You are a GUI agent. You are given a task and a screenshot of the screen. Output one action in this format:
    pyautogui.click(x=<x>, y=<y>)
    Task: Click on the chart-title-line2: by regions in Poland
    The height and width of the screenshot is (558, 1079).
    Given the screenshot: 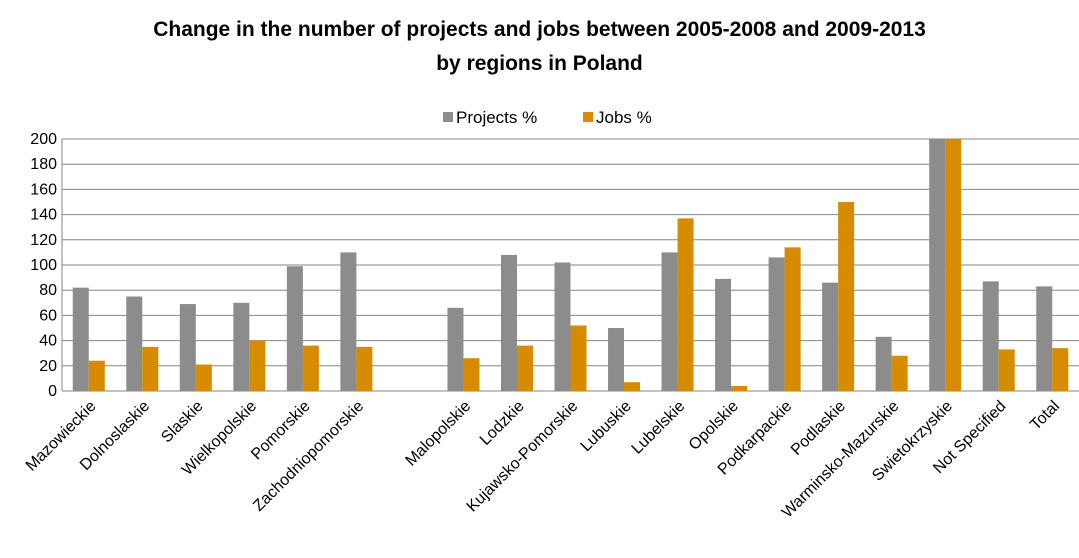 What is the action you would take?
    pyautogui.click(x=539, y=63)
    